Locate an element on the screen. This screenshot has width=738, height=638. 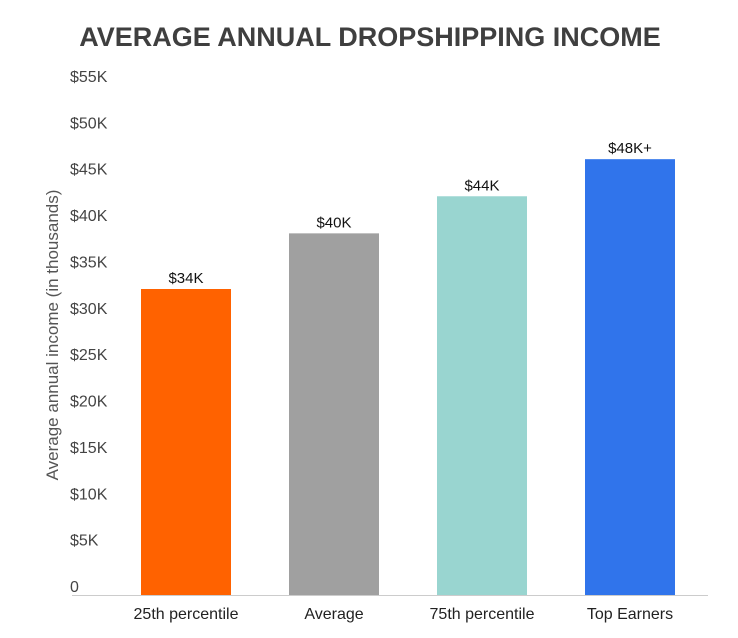
y-tick-label: $50K is located at coordinates (89, 123).